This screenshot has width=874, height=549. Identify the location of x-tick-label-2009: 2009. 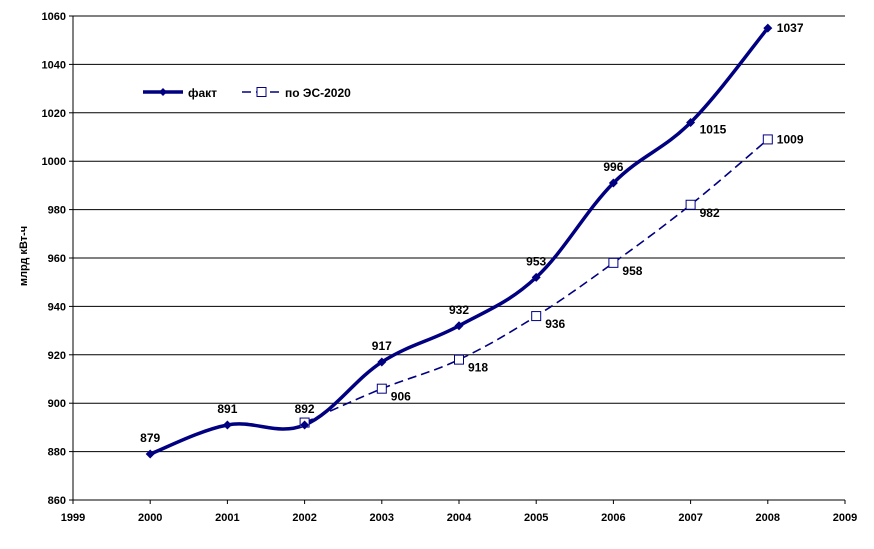
(845, 518).